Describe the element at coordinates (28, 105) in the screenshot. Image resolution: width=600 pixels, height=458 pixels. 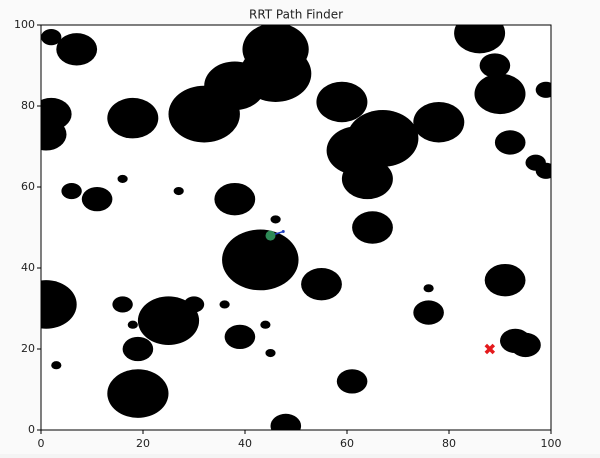
I see `y-tick-label: 80` at that location.